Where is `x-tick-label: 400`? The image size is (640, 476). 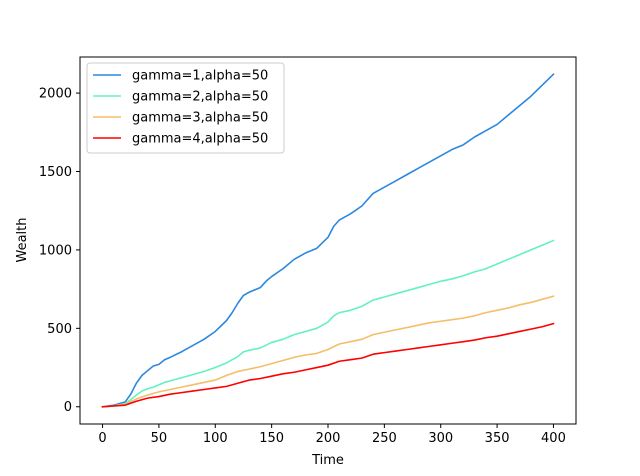 x-tick-label: 400 is located at coordinates (553, 438).